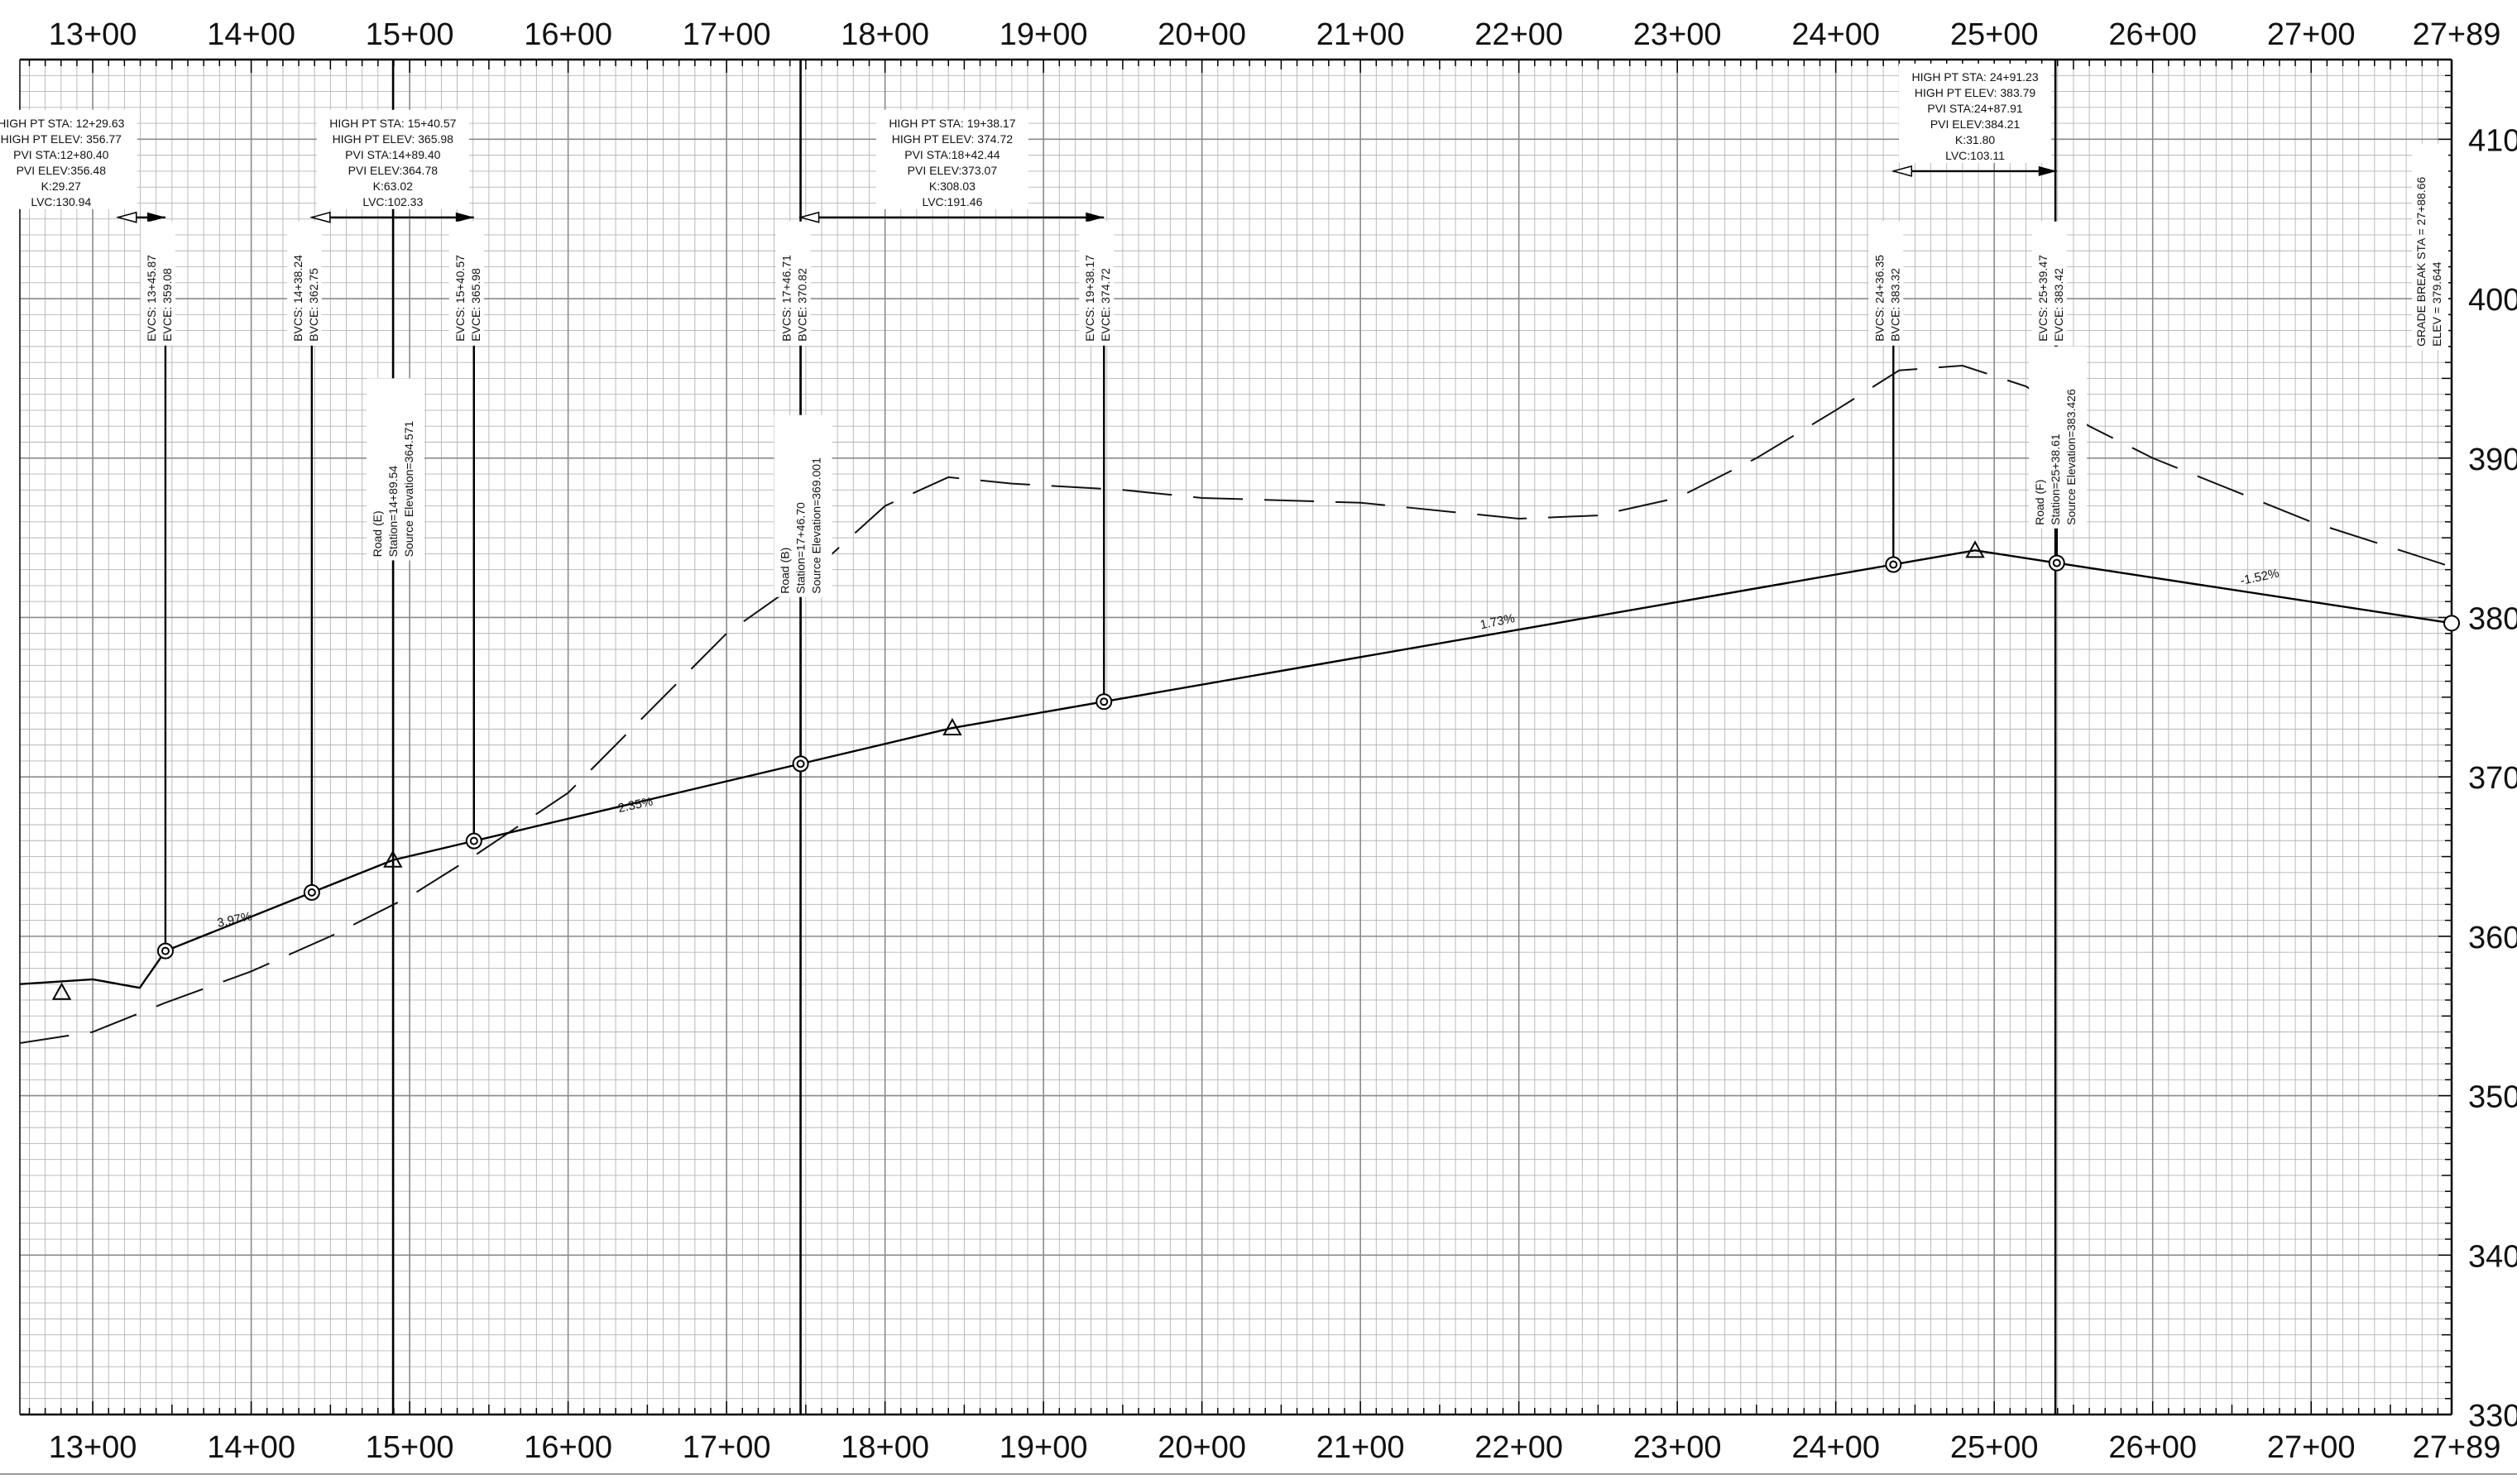  I want to click on elevation-label: 370, so click(2492, 778).